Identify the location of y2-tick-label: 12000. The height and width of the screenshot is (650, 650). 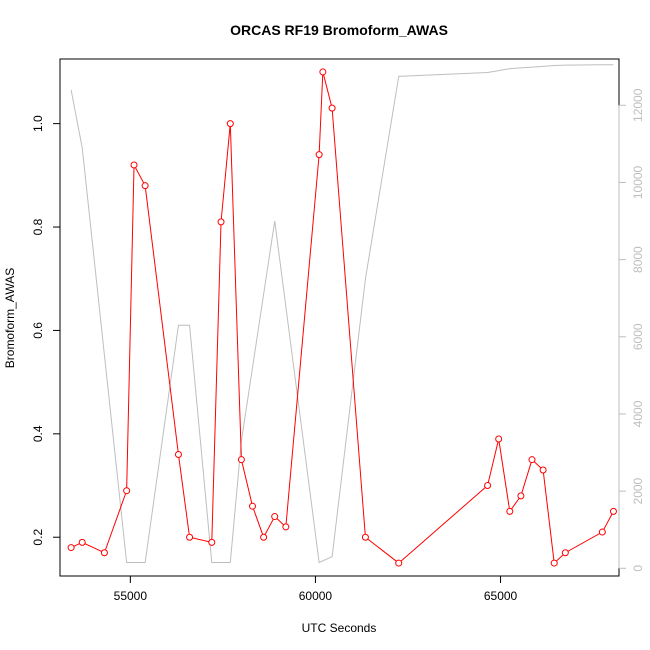
(638, 105).